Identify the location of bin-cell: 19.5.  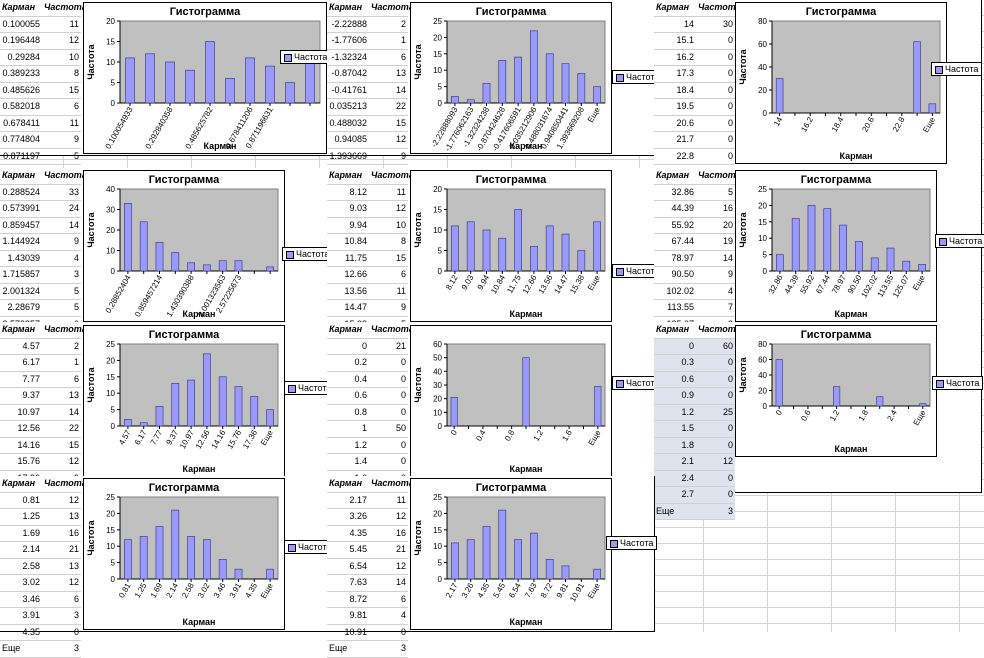
(685, 106).